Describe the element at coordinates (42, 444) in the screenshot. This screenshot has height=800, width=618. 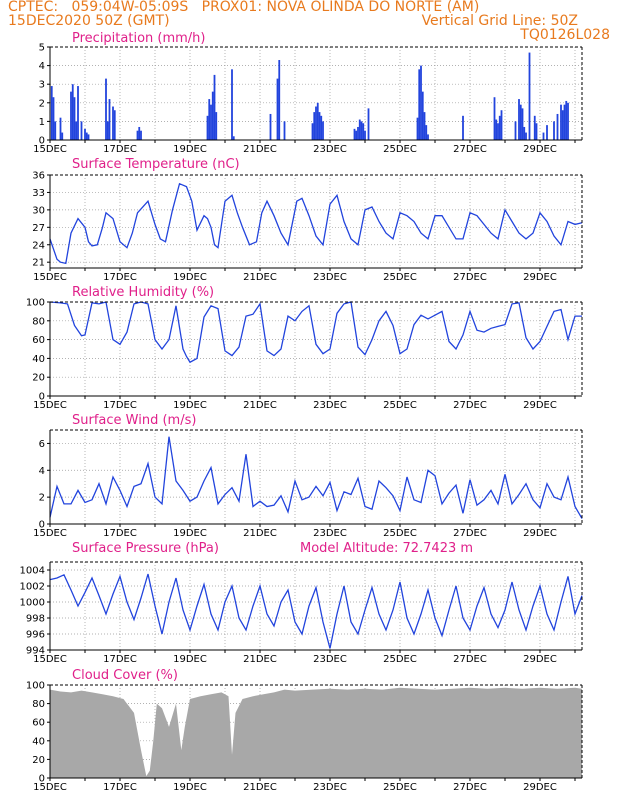
I see `y-tick-label: 6` at that location.